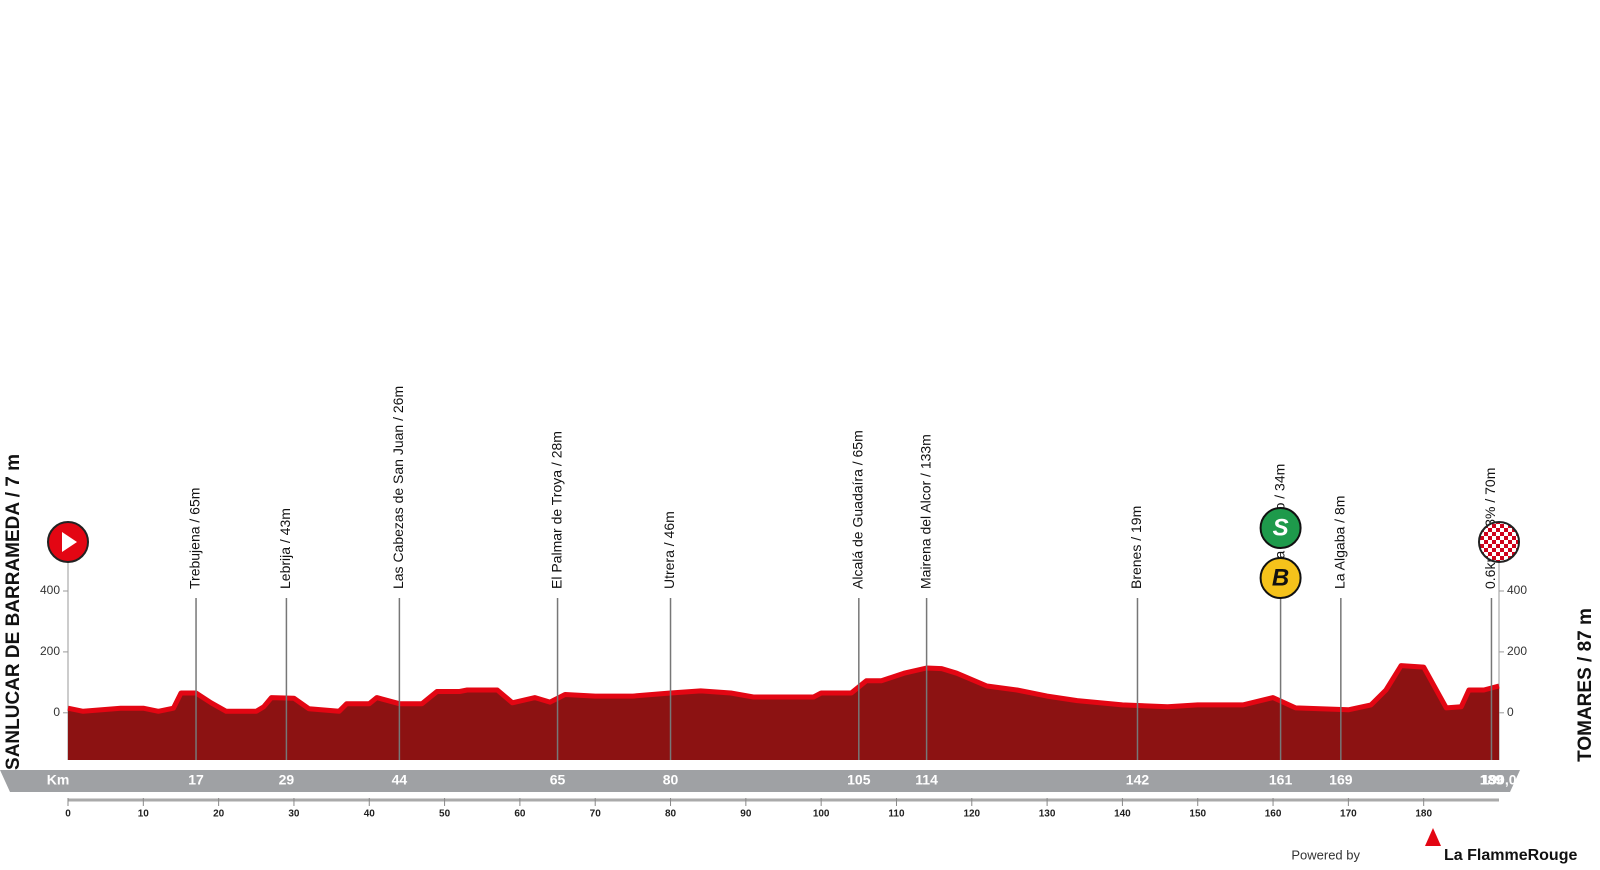  What do you see at coordinates (1585, 685) in the screenshot?
I see `finish-label: TOMARES / 87 m` at bounding box center [1585, 685].